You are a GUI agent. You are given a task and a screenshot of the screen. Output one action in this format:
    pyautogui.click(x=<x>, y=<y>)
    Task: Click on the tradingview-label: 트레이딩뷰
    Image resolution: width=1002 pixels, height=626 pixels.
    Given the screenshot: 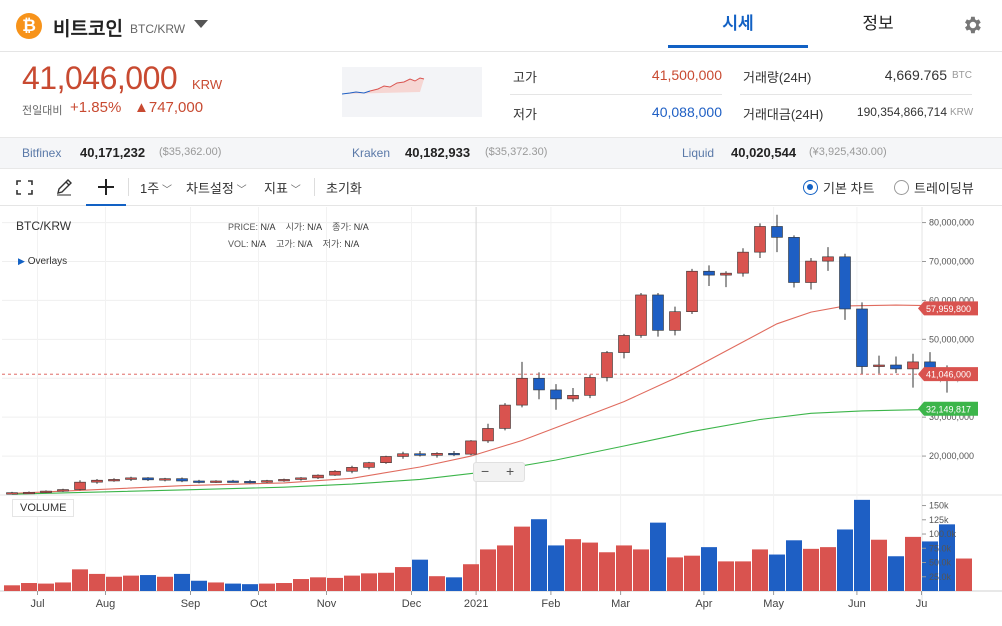 What is the action you would take?
    pyautogui.click(x=944, y=188)
    